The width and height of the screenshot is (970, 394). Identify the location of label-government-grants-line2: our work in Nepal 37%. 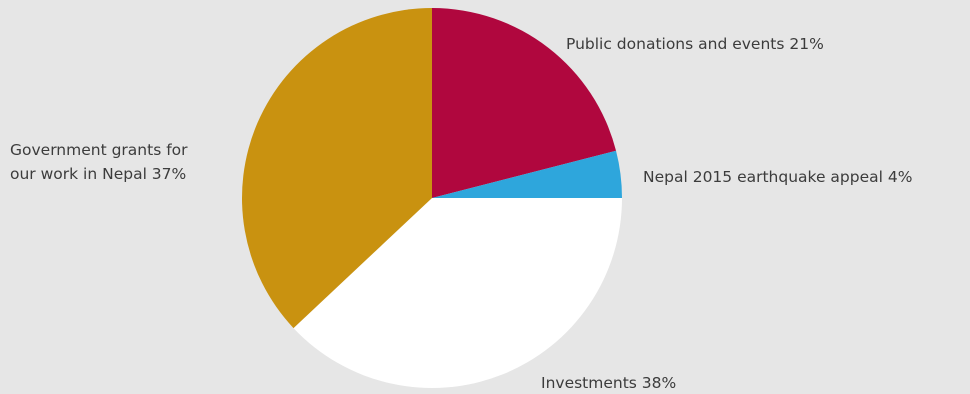
(98, 174).